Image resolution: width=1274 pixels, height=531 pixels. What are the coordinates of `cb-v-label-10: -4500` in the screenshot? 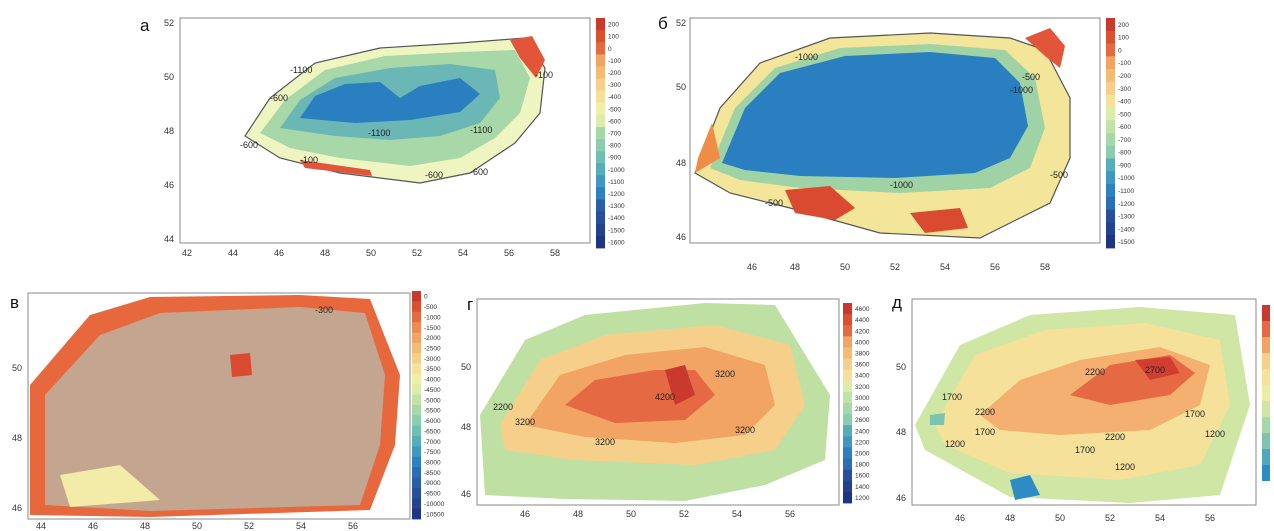 It's located at (432, 390).